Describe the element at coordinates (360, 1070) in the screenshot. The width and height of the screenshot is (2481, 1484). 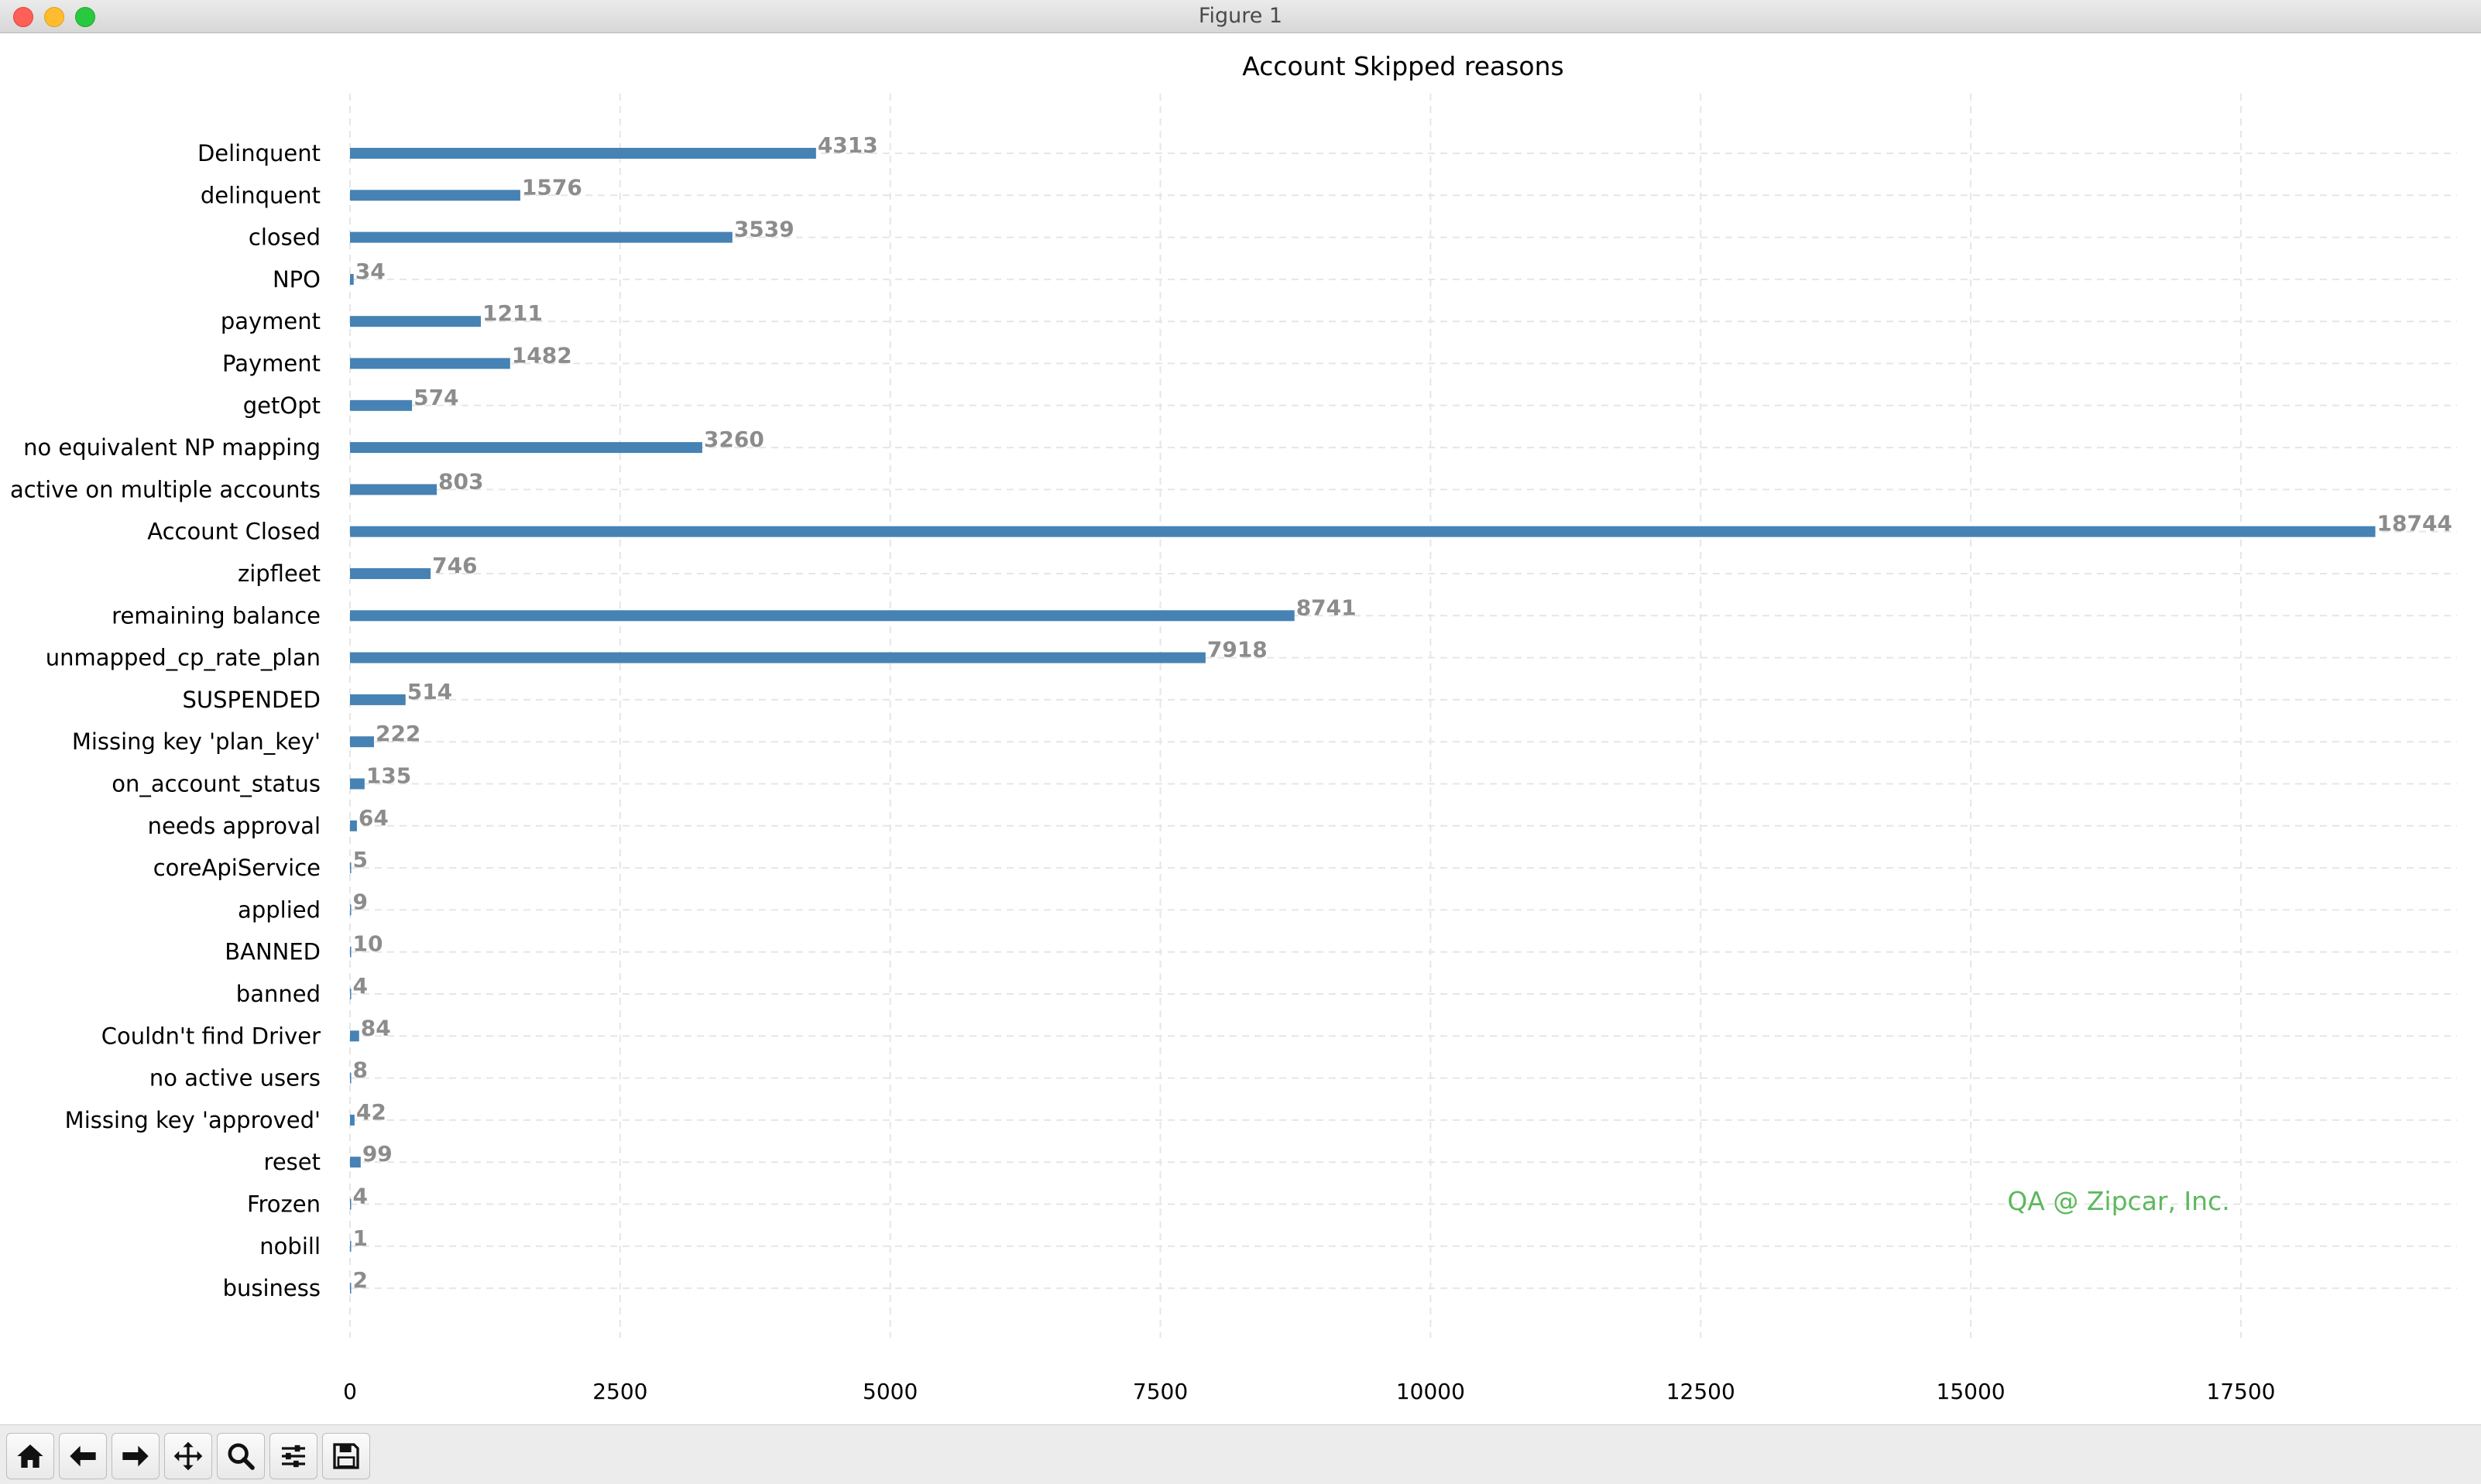
I see `value-label: 8` at that location.